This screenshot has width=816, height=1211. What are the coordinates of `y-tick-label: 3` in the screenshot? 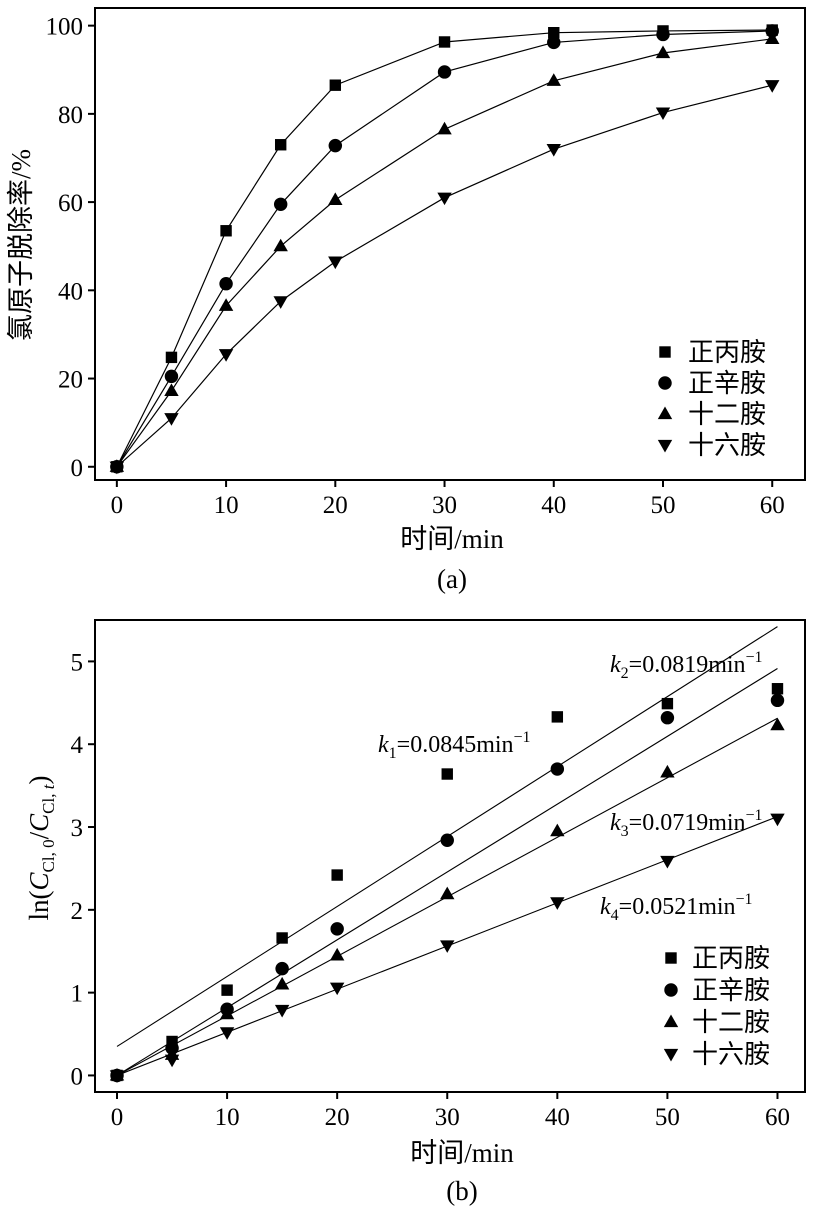 It's located at (77, 828).